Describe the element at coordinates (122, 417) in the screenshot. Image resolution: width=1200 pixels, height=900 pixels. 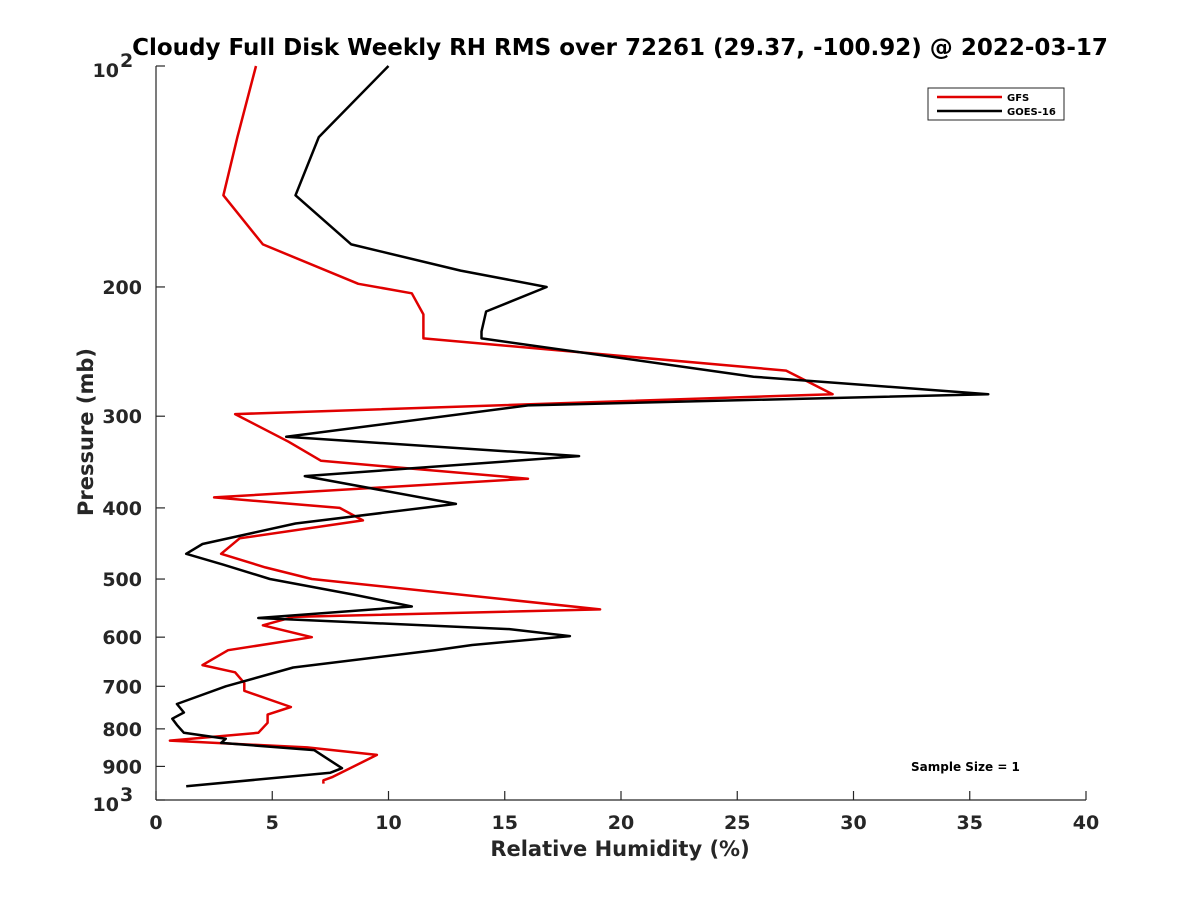
I see `y-tick-label: 300` at that location.